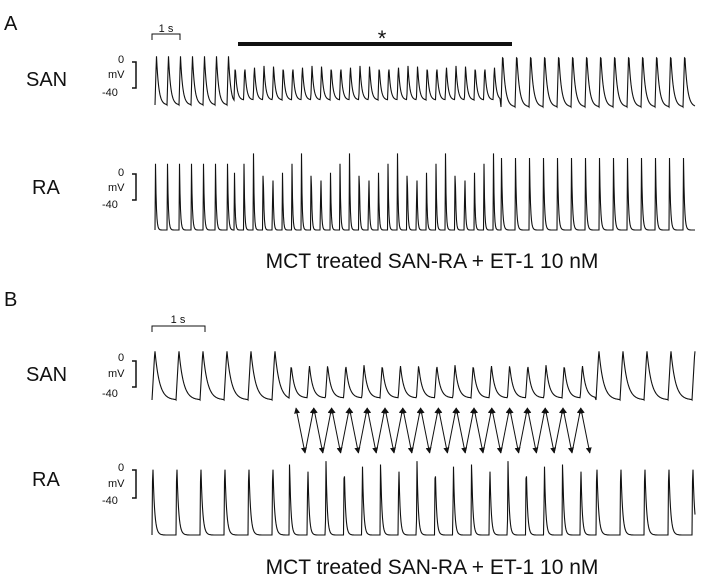  I want to click on panel-label: B, so click(10, 300).